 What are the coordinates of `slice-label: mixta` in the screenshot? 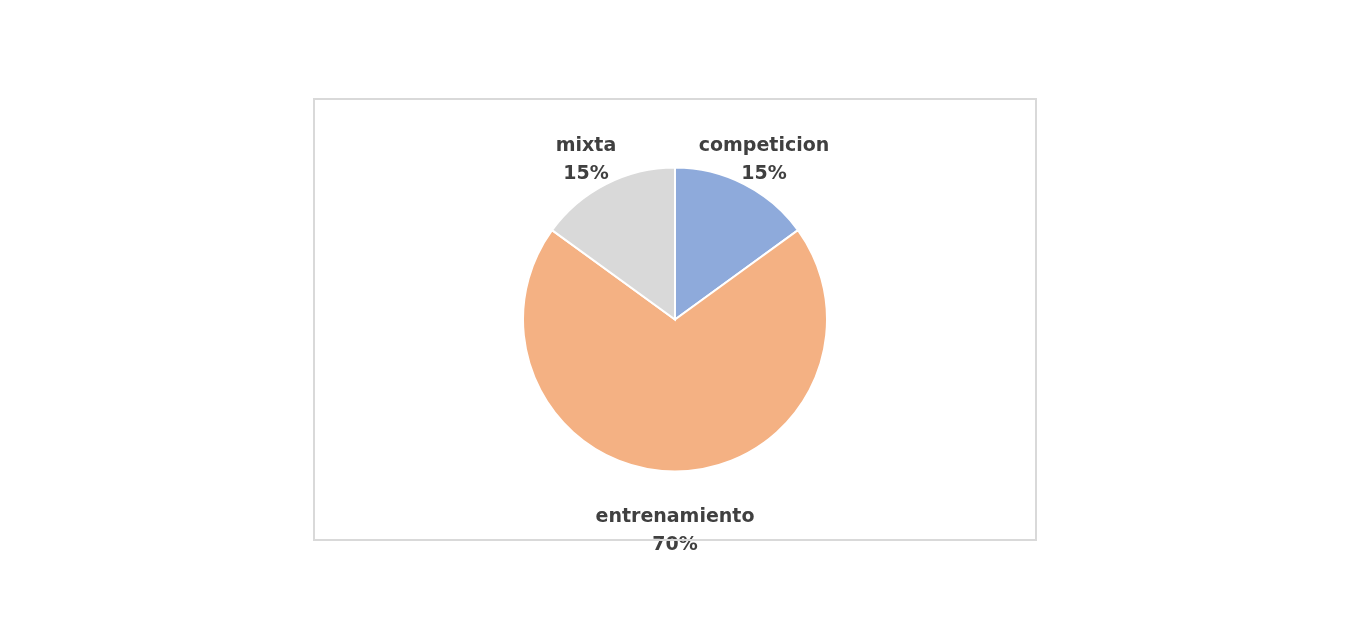 It's located at (586, 143).